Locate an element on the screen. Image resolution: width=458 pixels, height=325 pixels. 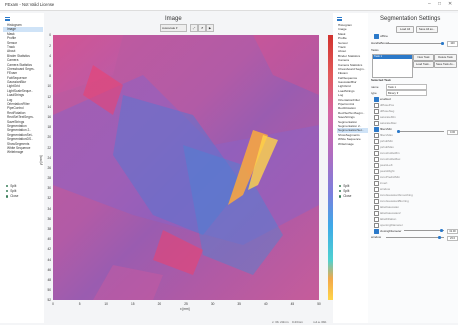
right_nav-item-0: Histogram is located at coordinates (345, 25).